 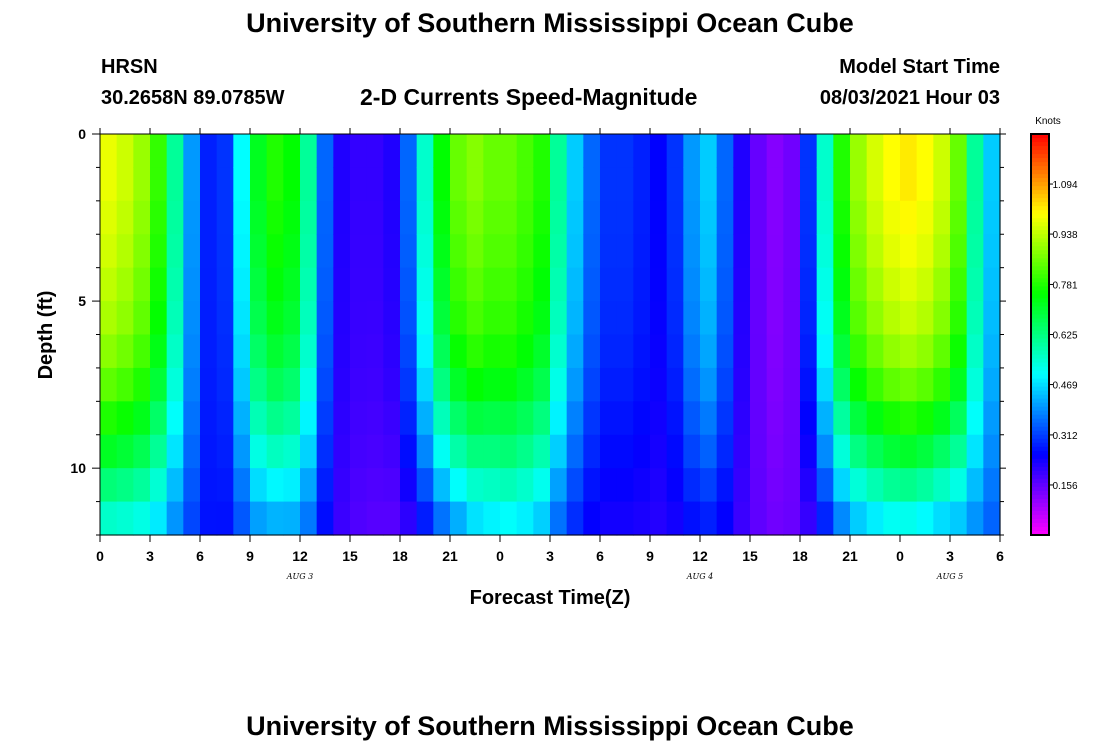 What do you see at coordinates (1064, 235) in the screenshot?
I see `colorbar-tick-label: 0.938` at bounding box center [1064, 235].